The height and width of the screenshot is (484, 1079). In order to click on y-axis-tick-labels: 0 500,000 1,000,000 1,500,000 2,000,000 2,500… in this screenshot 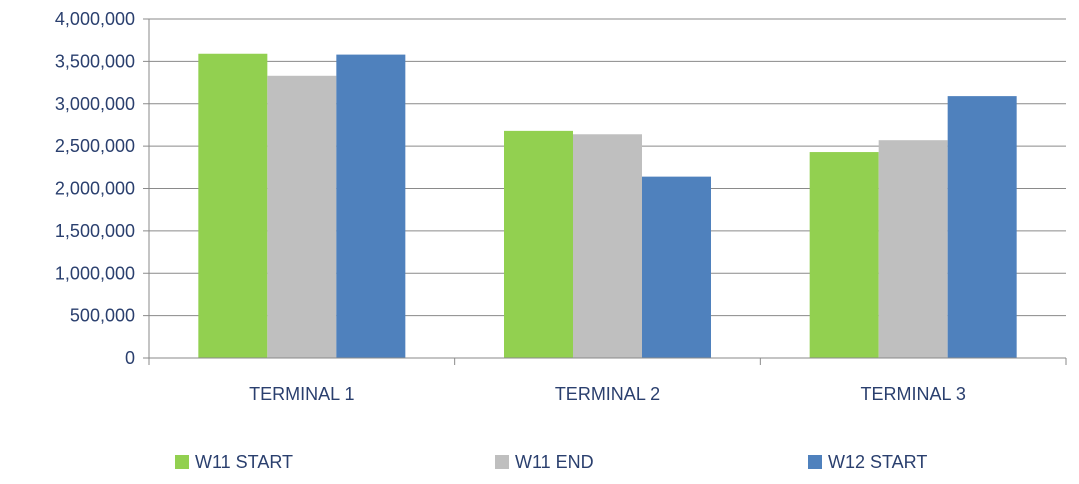, I will do `click(95, 188)`.